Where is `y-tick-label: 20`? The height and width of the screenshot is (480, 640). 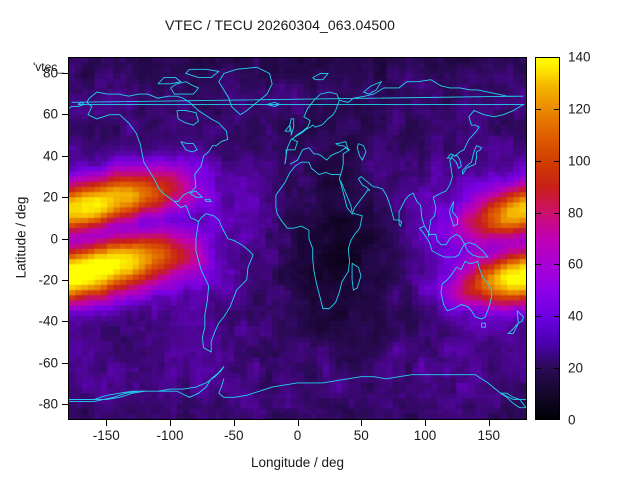
y-tick-label: 20 is located at coordinates (50, 197).